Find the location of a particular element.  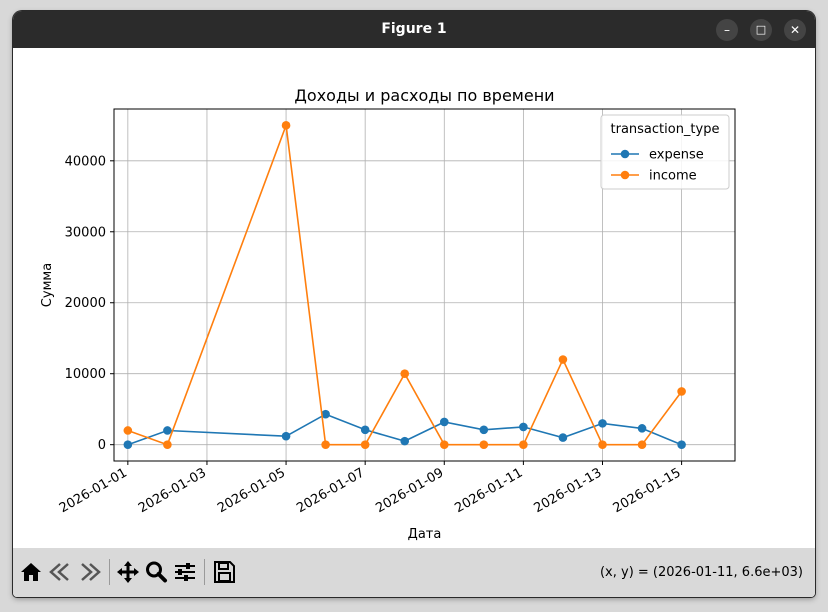

pan-icon is located at coordinates (128, 572).